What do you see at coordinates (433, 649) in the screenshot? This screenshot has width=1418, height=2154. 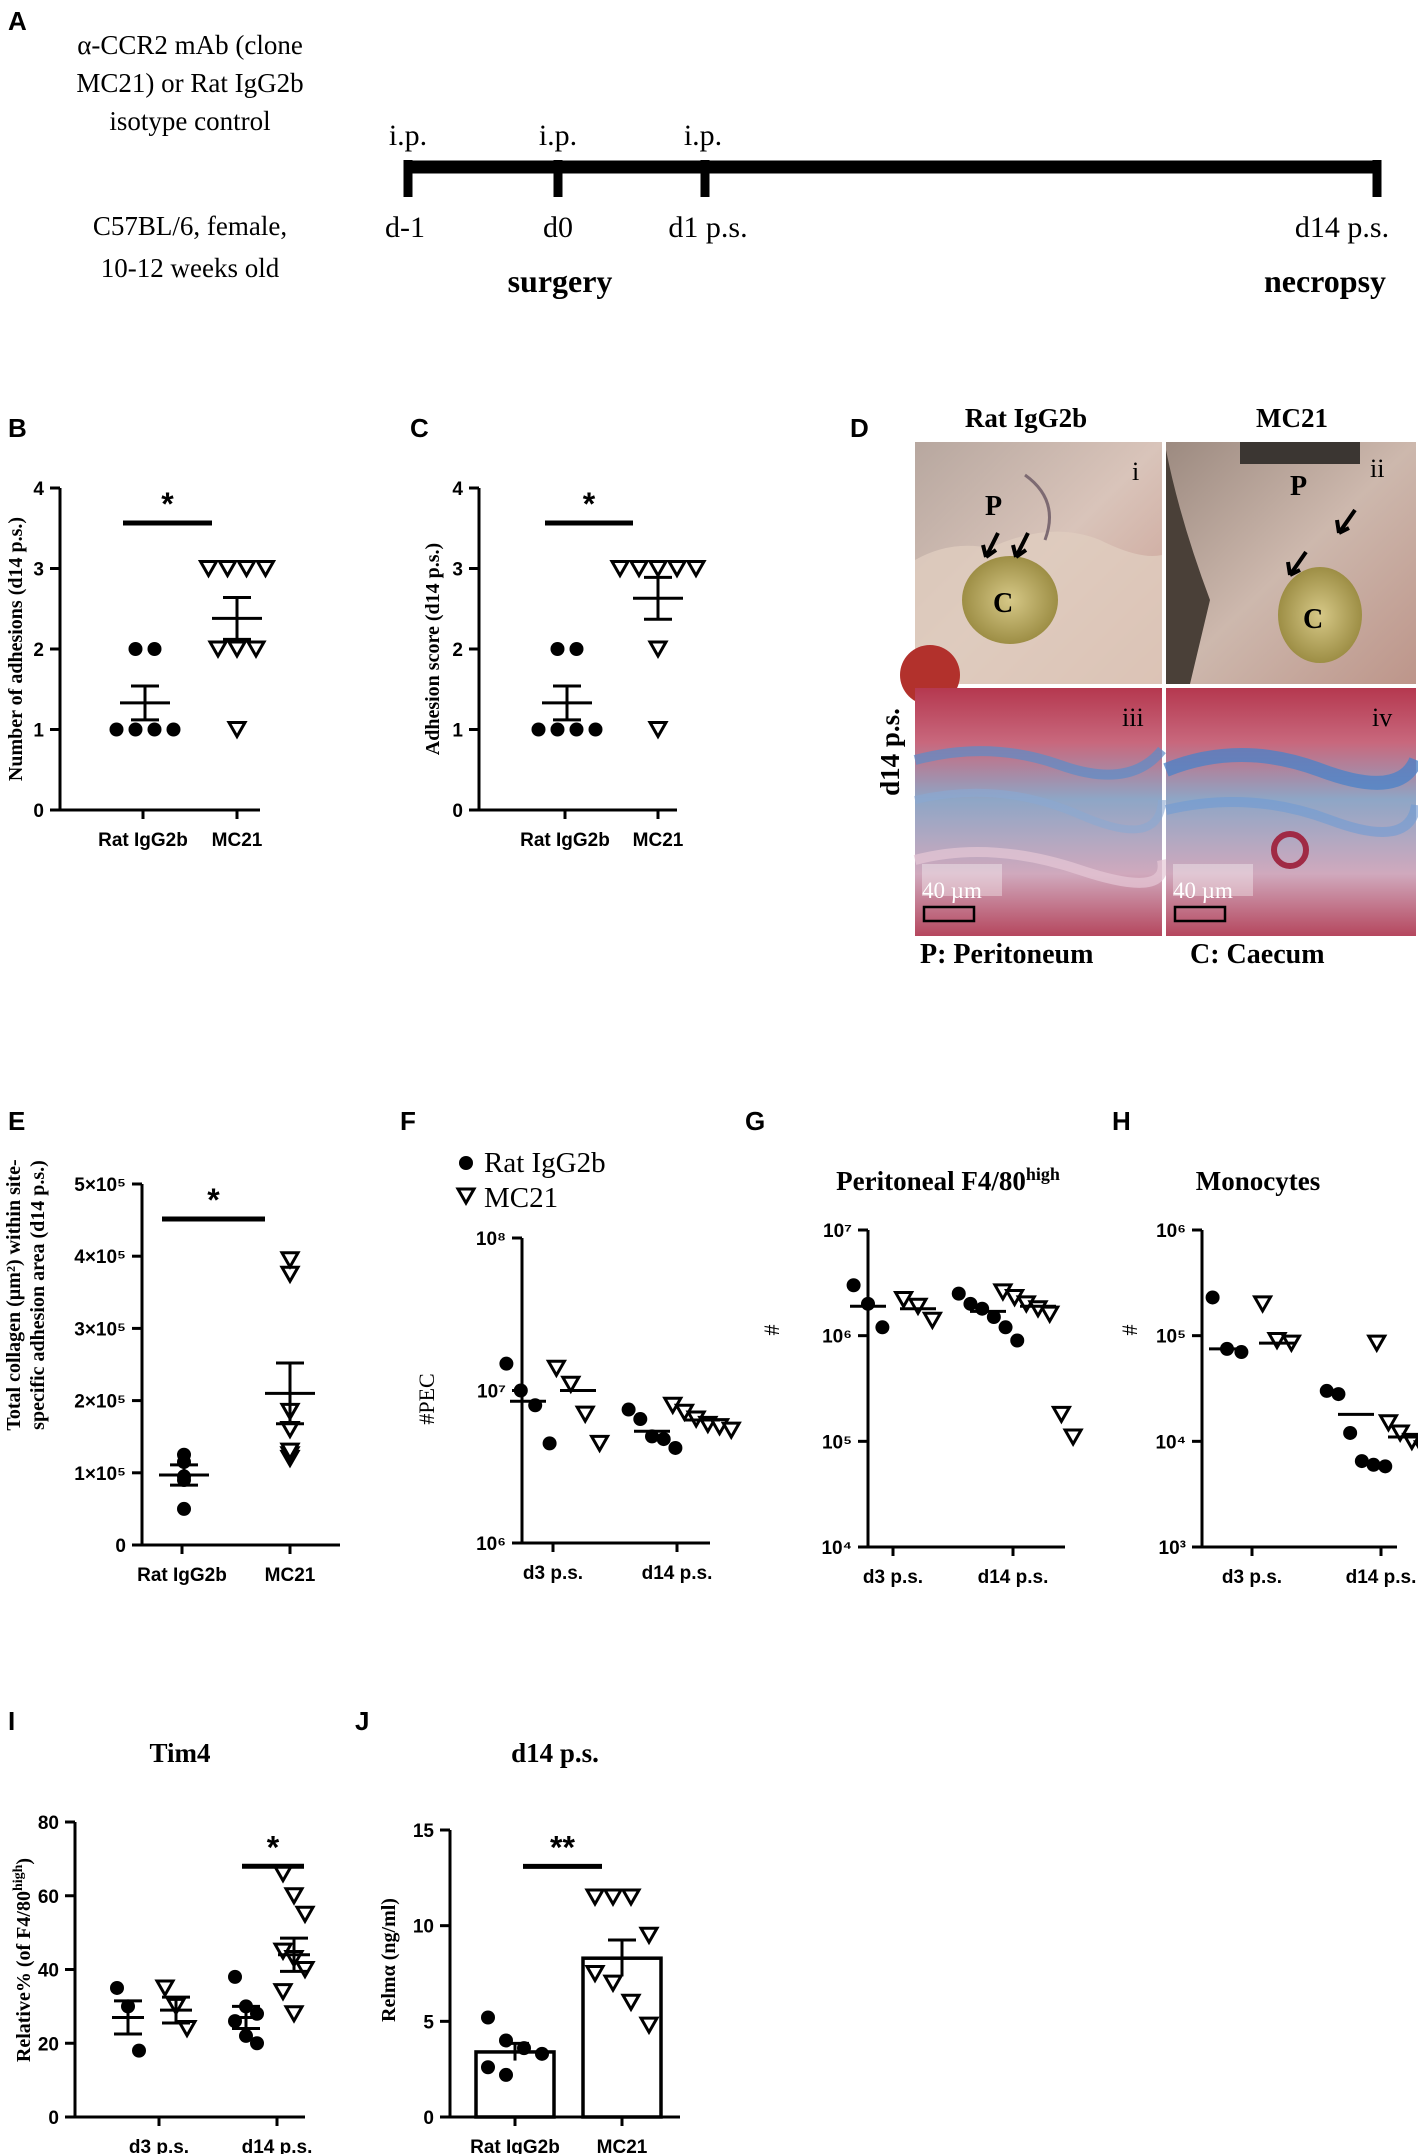 I see `chart-c-ylabel: Adhesion score (d14 p.s.)` at bounding box center [433, 649].